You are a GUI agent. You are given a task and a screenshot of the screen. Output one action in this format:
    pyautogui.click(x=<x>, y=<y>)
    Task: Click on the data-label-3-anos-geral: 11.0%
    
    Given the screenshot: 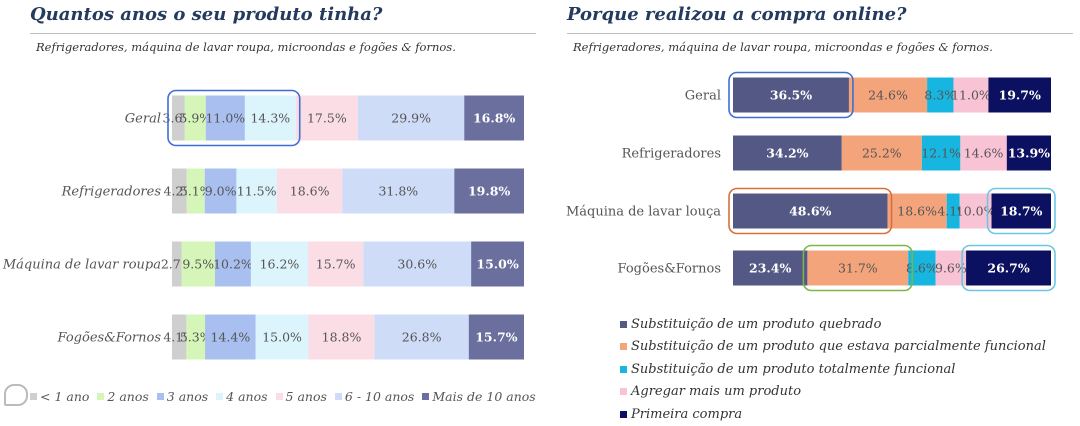 What is the action you would take?
    pyautogui.click(x=225, y=118)
    